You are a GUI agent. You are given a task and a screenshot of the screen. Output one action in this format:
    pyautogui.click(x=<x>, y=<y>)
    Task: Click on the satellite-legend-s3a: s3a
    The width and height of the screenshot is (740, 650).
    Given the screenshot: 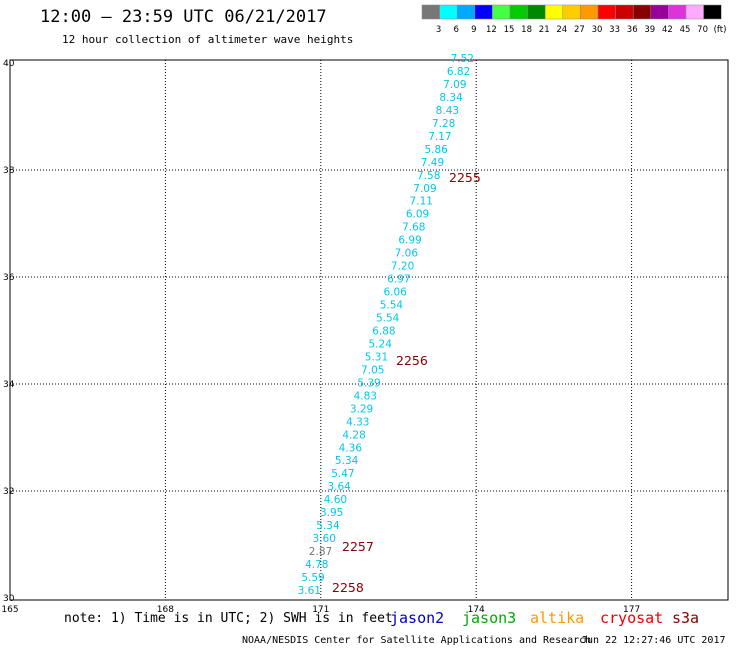 What is the action you would take?
    pyautogui.click(x=686, y=618)
    